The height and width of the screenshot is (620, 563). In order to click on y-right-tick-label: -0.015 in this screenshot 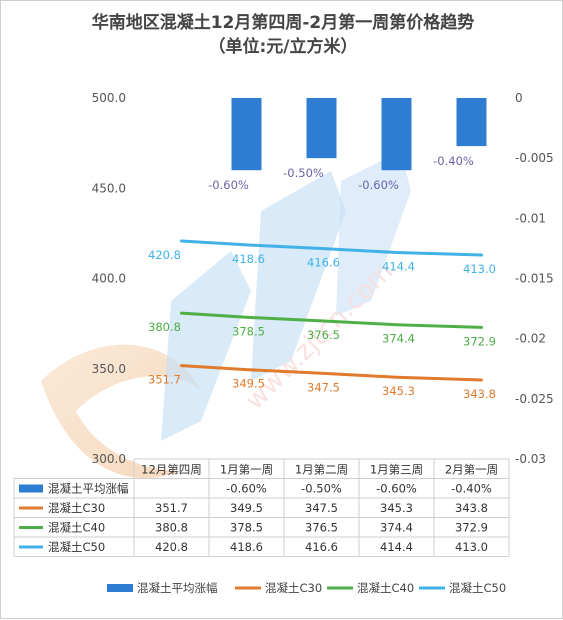, I will do `click(534, 279)`.